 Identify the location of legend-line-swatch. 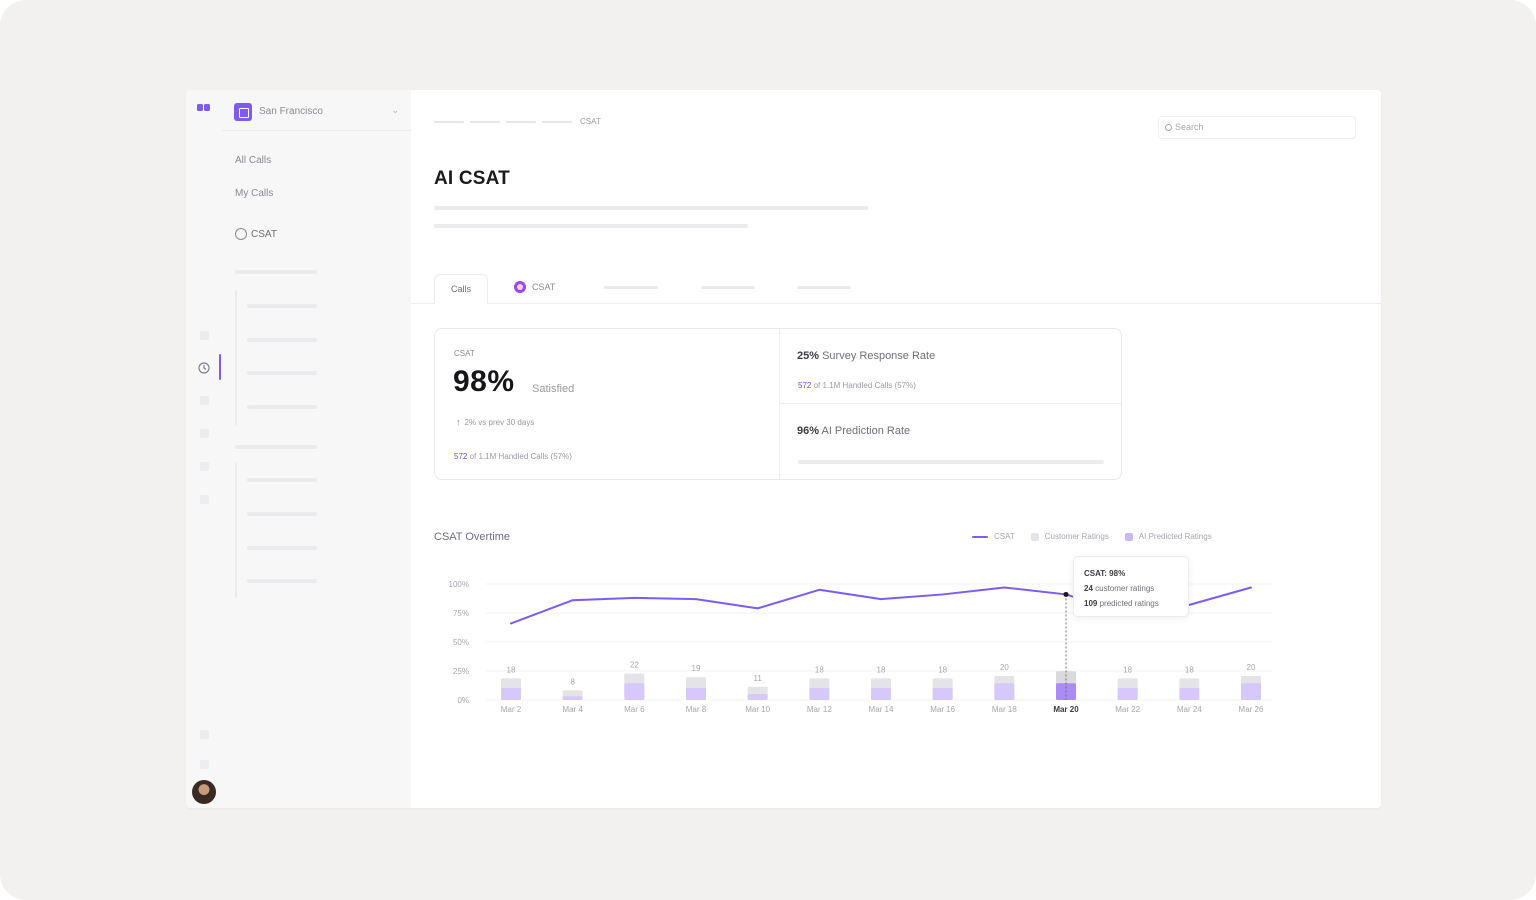
(980, 536).